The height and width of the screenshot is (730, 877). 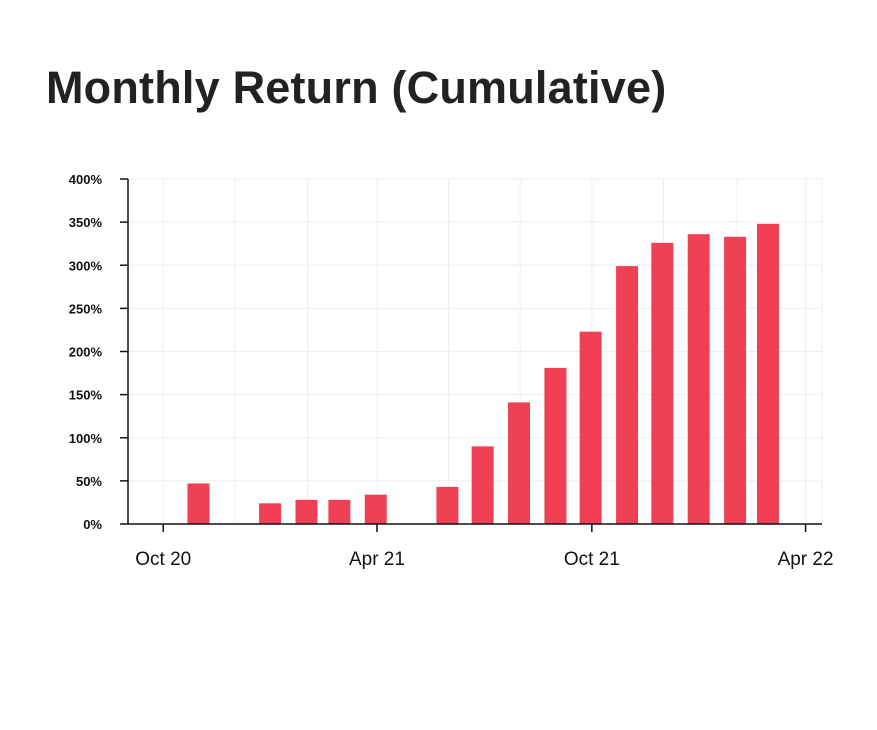 What do you see at coordinates (86, 438) in the screenshot?
I see `y-tick-label: 100%` at bounding box center [86, 438].